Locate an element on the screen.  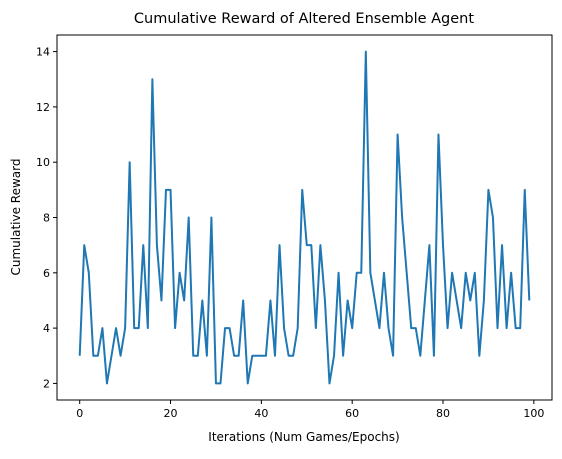
x-axis-label: Iterations (Num Games/Epochs) is located at coordinates (303, 437).